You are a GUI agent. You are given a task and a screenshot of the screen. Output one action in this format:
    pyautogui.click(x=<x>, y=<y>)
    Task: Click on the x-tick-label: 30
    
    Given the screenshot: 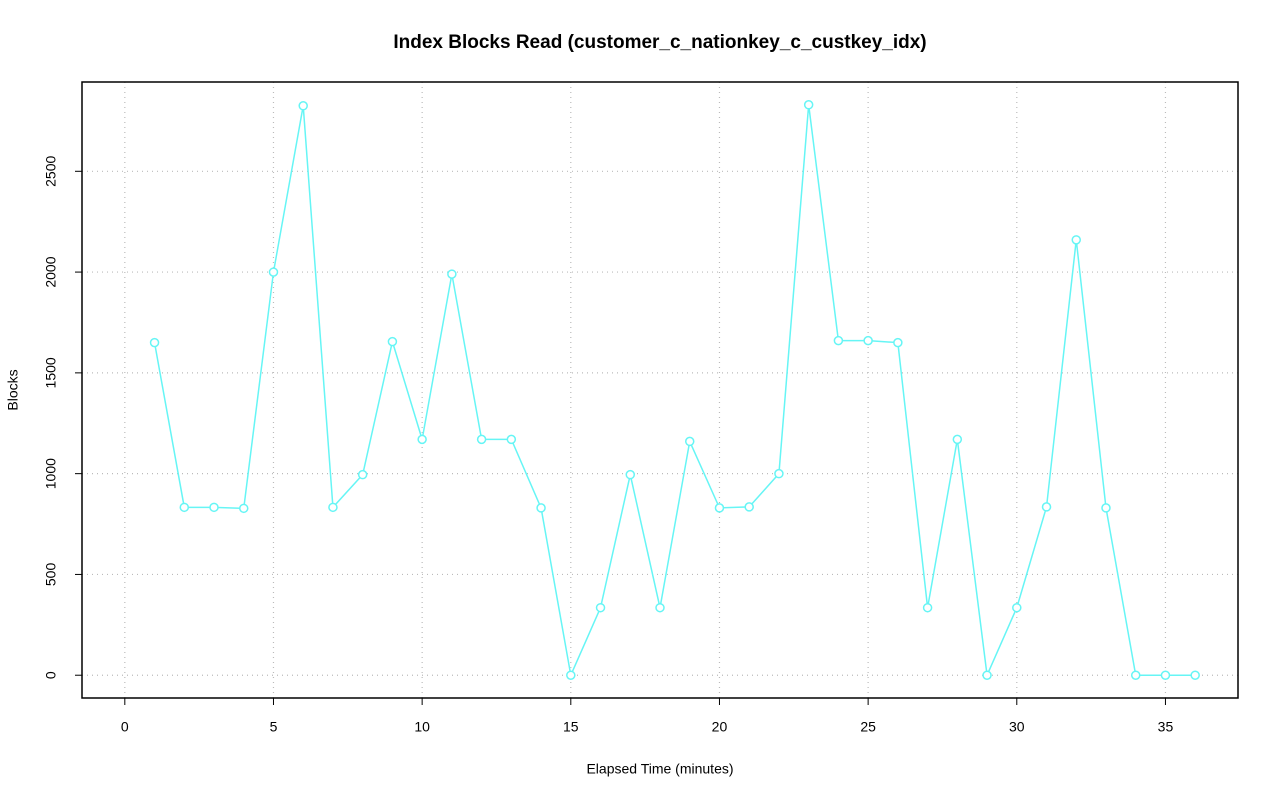 What is the action you would take?
    pyautogui.click(x=1017, y=727)
    